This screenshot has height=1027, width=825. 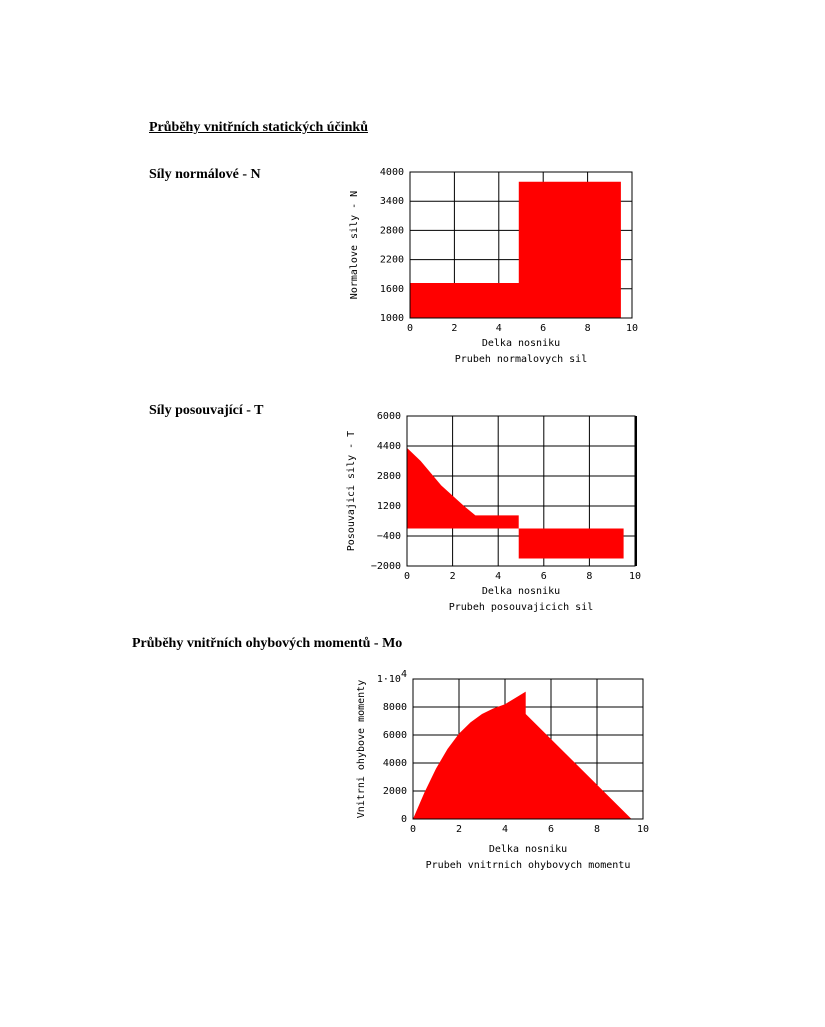 What do you see at coordinates (515, 249) in the screenshot?
I see `chart-1-area` at bounding box center [515, 249].